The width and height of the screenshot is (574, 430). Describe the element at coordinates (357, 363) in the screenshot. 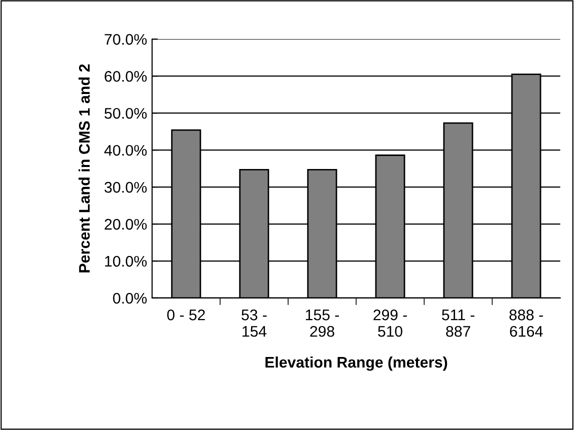

I see `x-axis-title: Elevation Range (meters)` at that location.